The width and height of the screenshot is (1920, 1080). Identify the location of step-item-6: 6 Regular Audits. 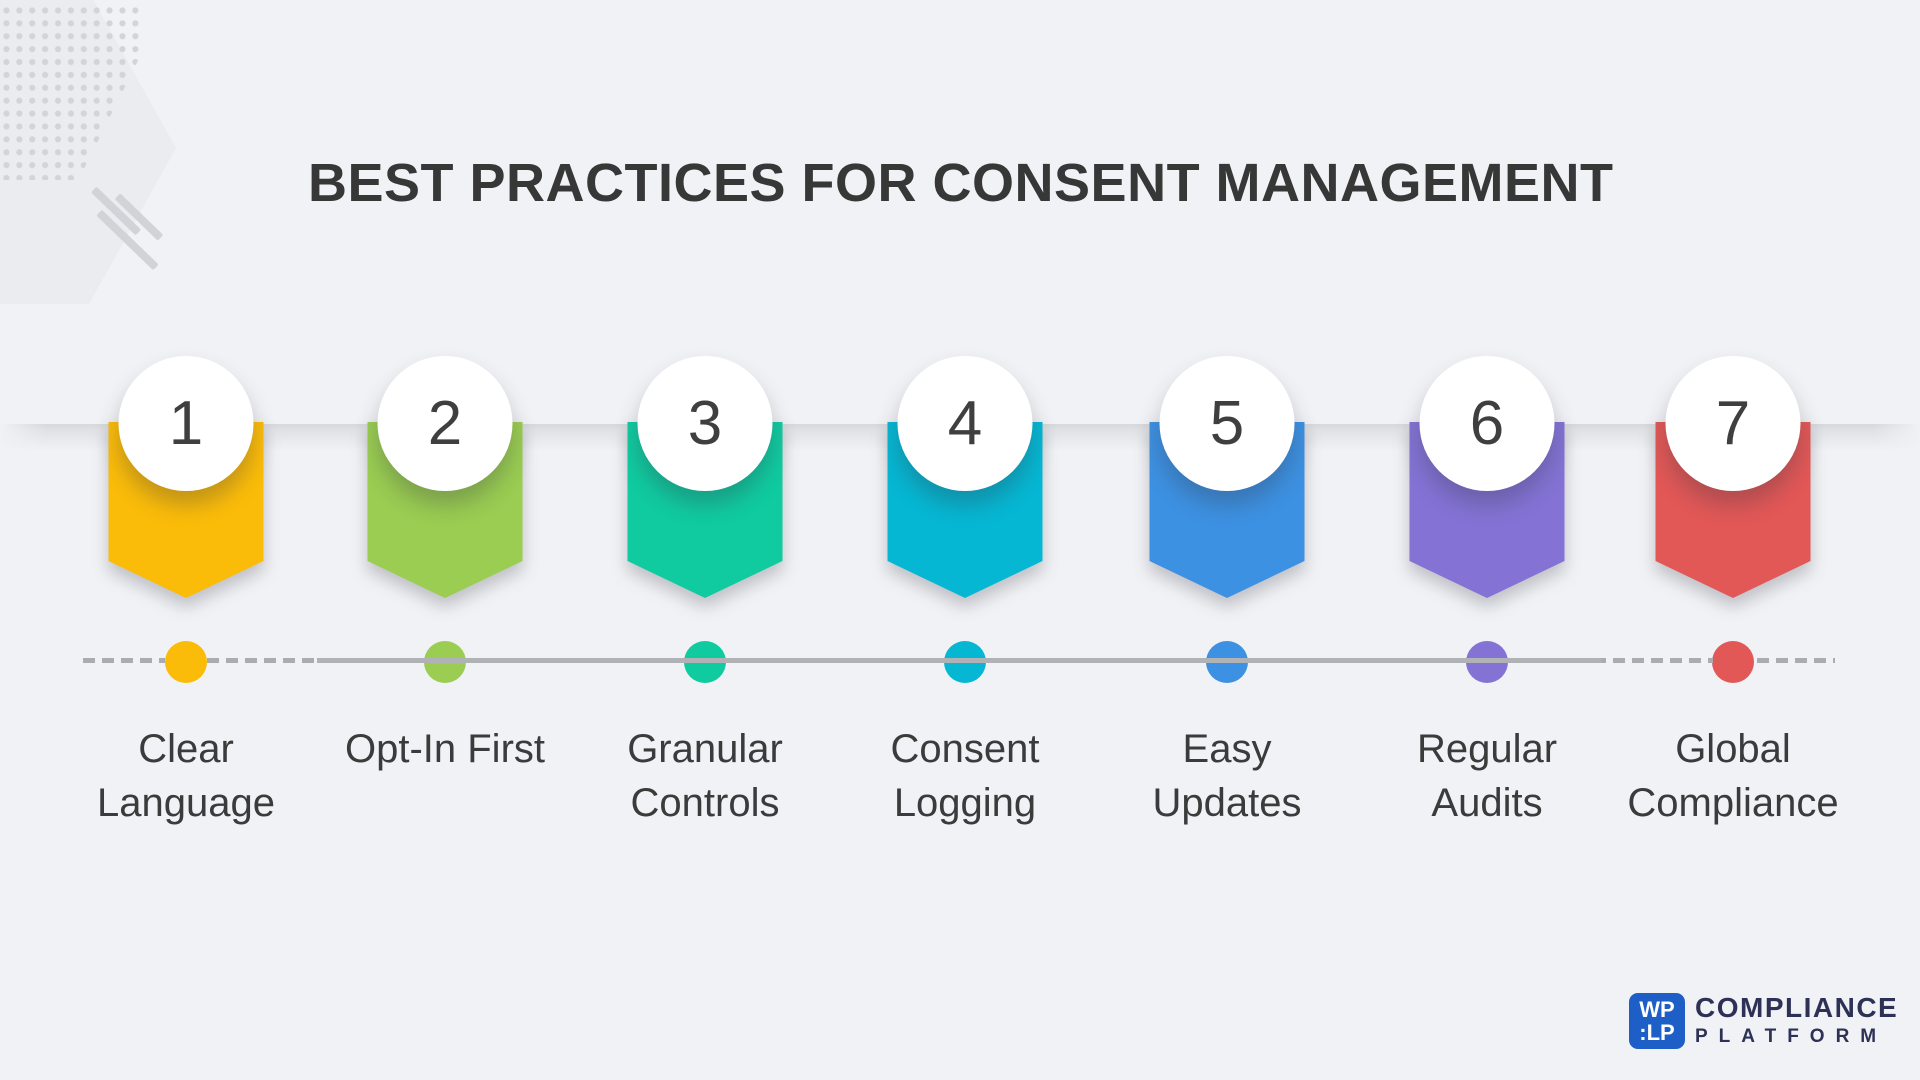
(1487, 450).